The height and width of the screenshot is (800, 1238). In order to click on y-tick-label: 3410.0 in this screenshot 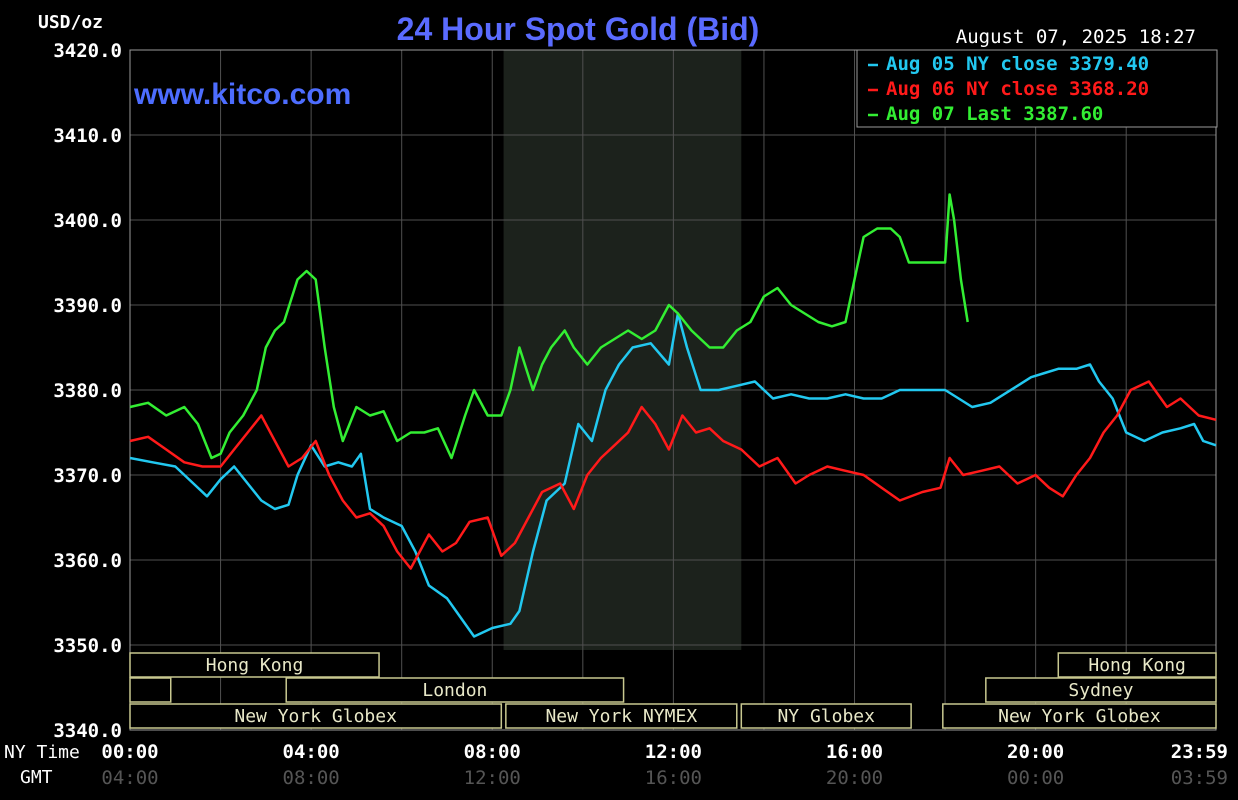, I will do `click(87, 136)`.